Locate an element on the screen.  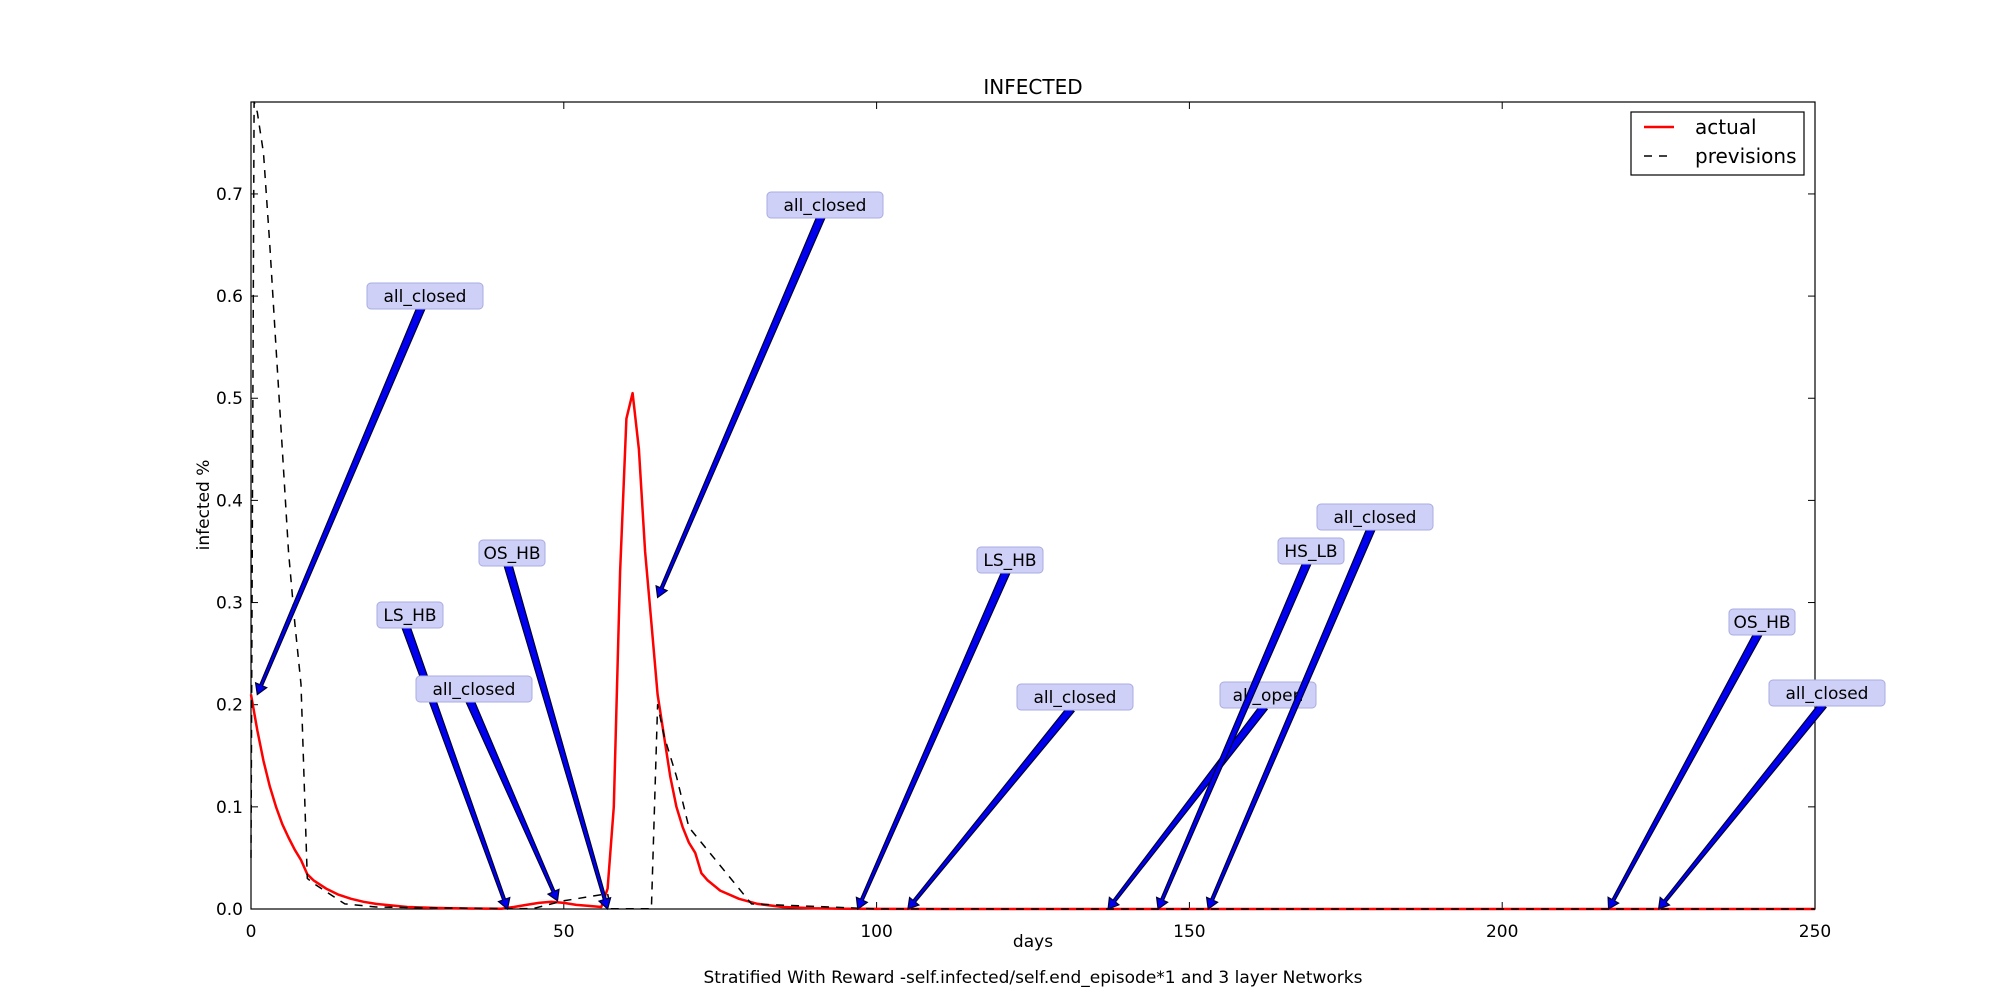
annotation-label: HS_LB is located at coordinates (1310, 552).